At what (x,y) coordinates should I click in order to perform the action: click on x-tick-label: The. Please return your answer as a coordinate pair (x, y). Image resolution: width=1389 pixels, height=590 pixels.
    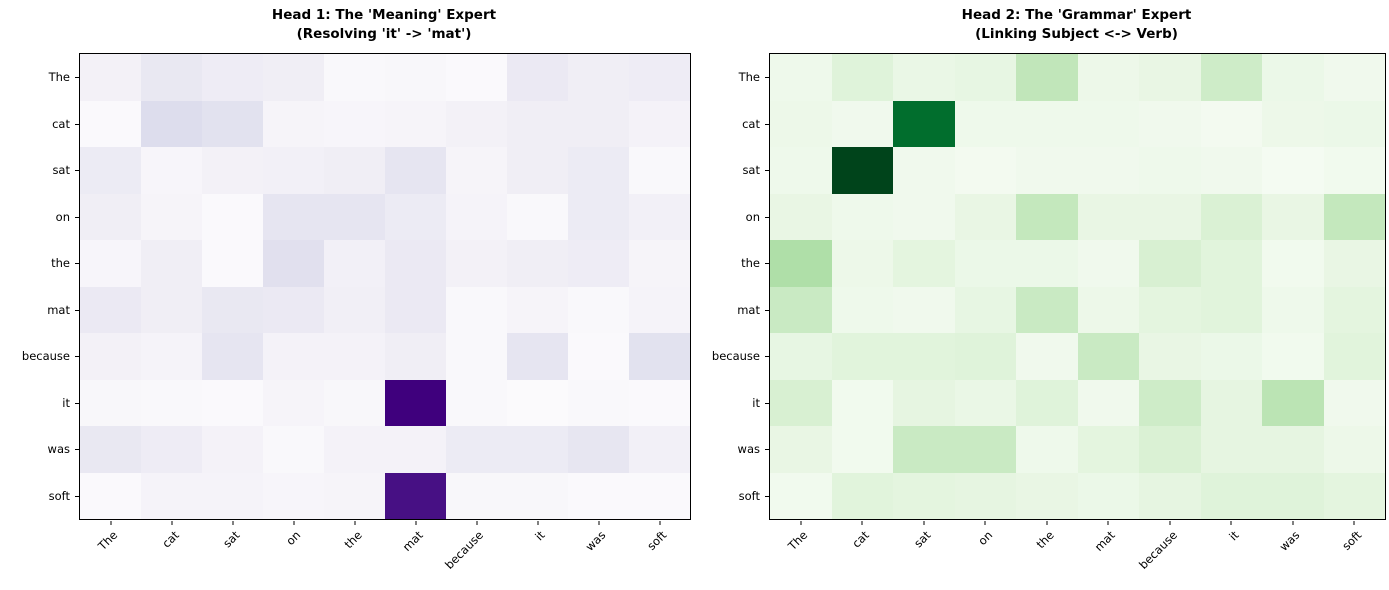
    Looking at the image, I should click on (108, 541).